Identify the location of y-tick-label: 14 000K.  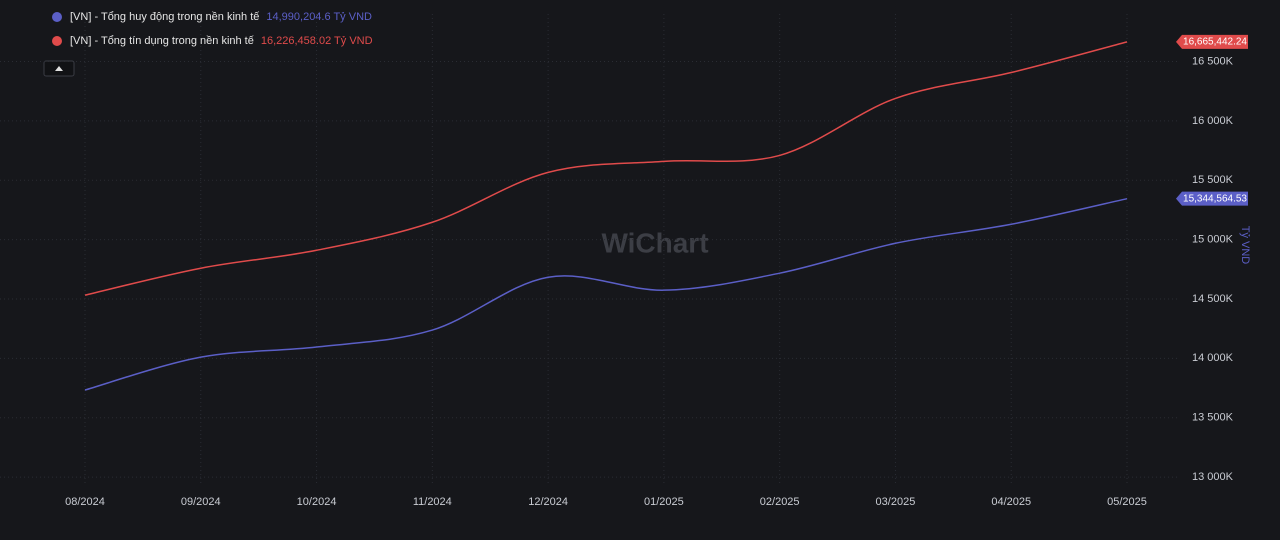
(1213, 358).